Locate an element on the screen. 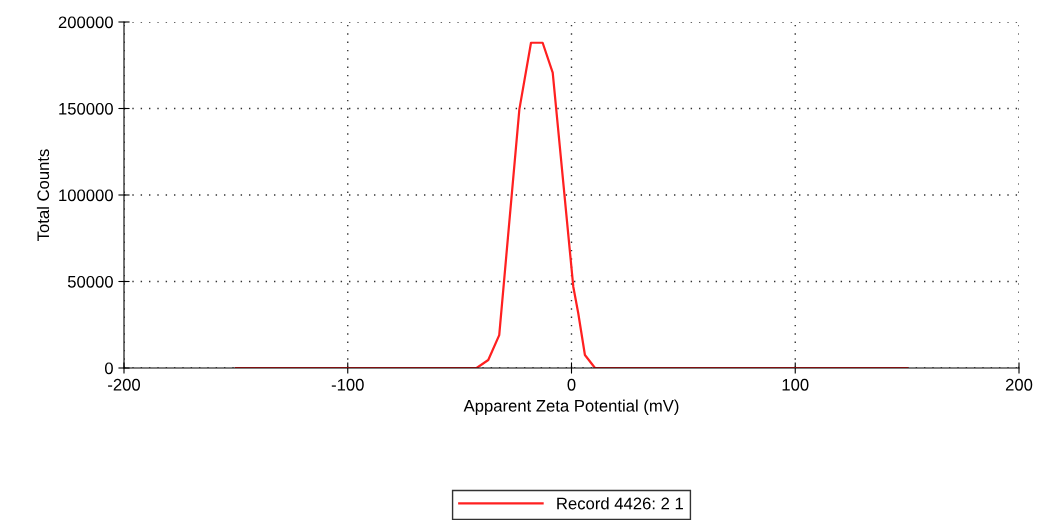 This screenshot has width=1039, height=521. x-tick-label: 100 is located at coordinates (795, 384).